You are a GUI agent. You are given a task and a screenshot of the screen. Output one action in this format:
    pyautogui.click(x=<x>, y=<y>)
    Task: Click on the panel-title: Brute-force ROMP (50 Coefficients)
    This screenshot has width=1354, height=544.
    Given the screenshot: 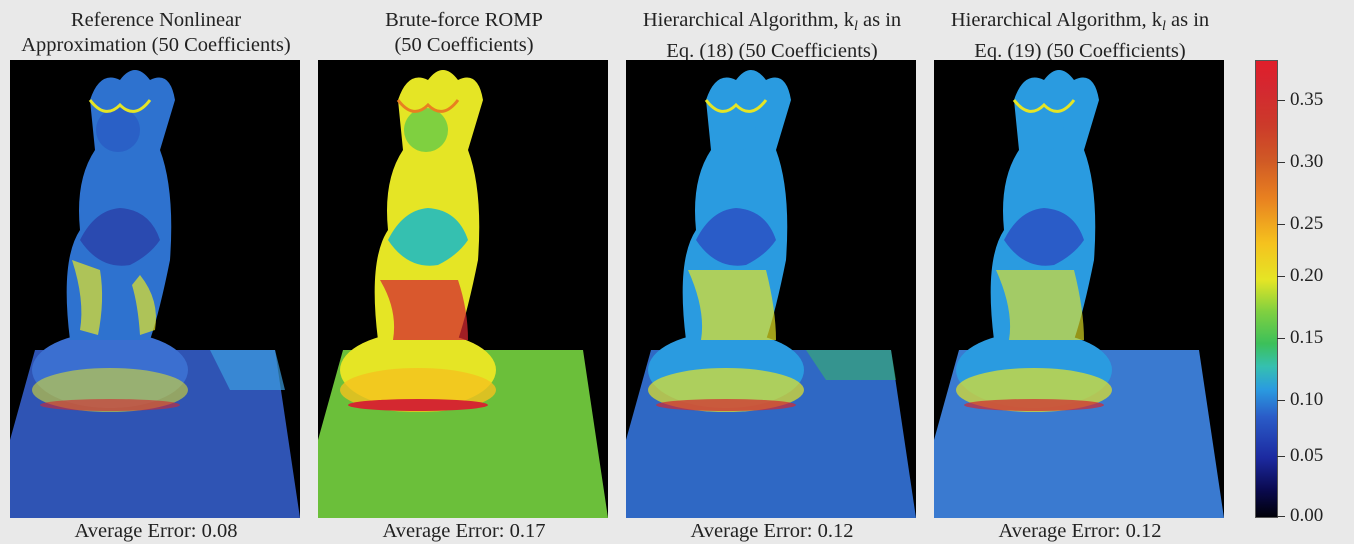 What is the action you would take?
    pyautogui.click(x=464, y=33)
    